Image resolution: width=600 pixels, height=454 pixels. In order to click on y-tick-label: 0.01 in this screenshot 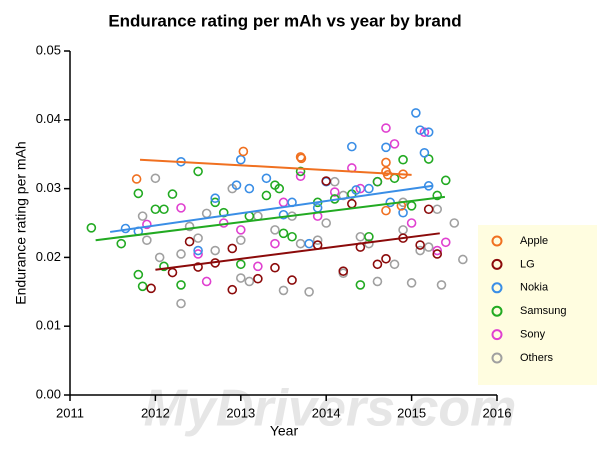, I will do `click(48, 325)`.